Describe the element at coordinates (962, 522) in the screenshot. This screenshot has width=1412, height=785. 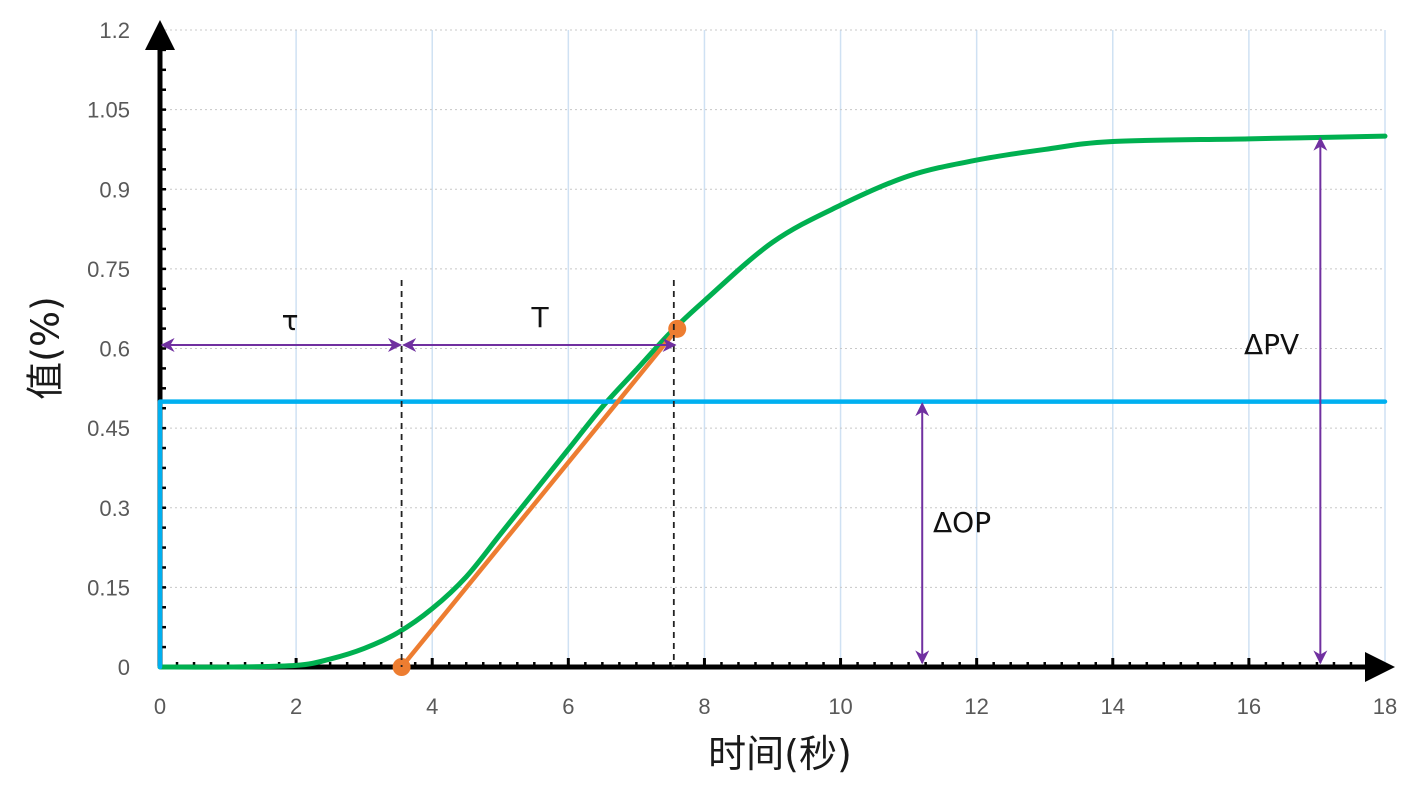
I see `delta-op-label: ΔOP` at that location.